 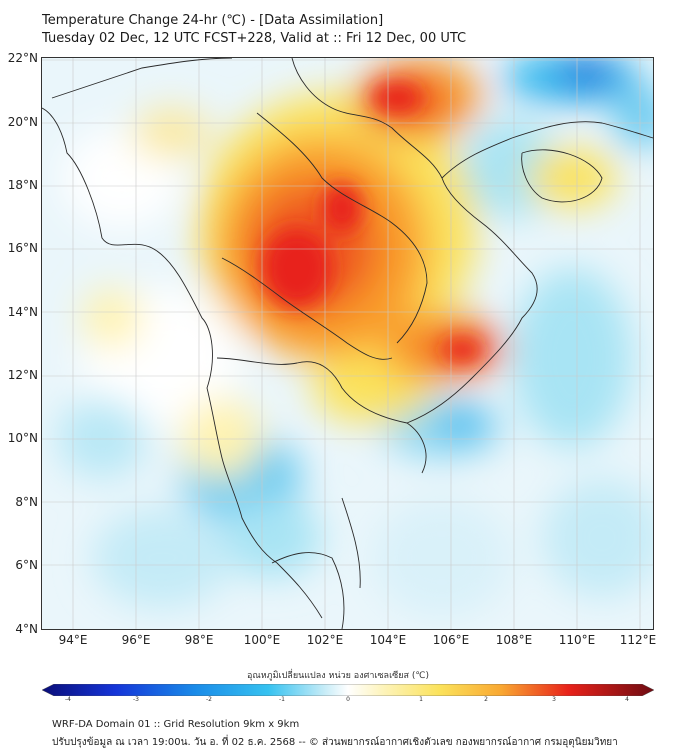 I want to click on lat-label-10: 10°N, so click(x=22, y=438).